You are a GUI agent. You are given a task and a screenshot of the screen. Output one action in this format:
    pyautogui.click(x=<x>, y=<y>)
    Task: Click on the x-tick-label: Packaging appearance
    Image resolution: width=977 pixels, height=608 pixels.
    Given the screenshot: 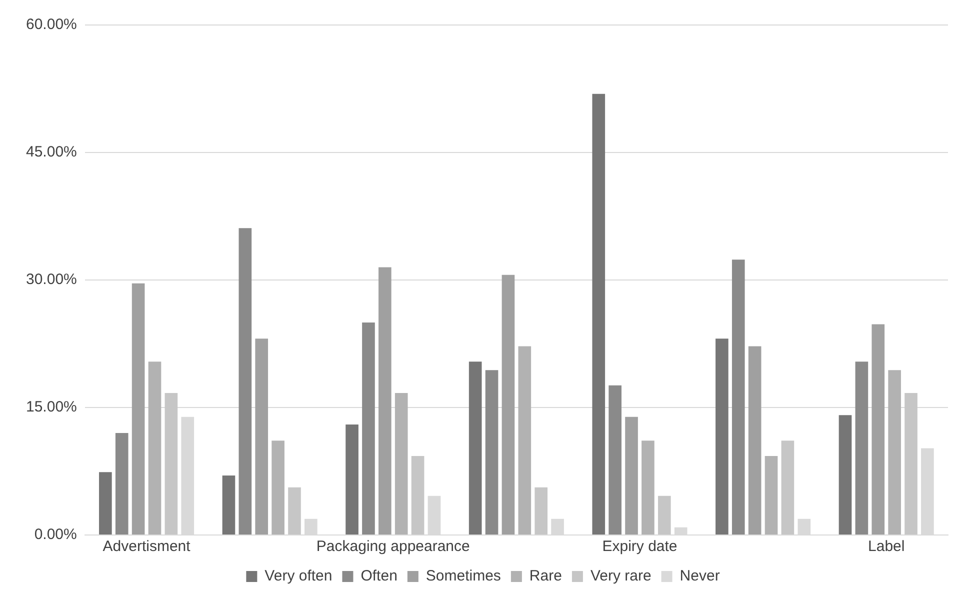 What is the action you would take?
    pyautogui.click(x=393, y=547)
    